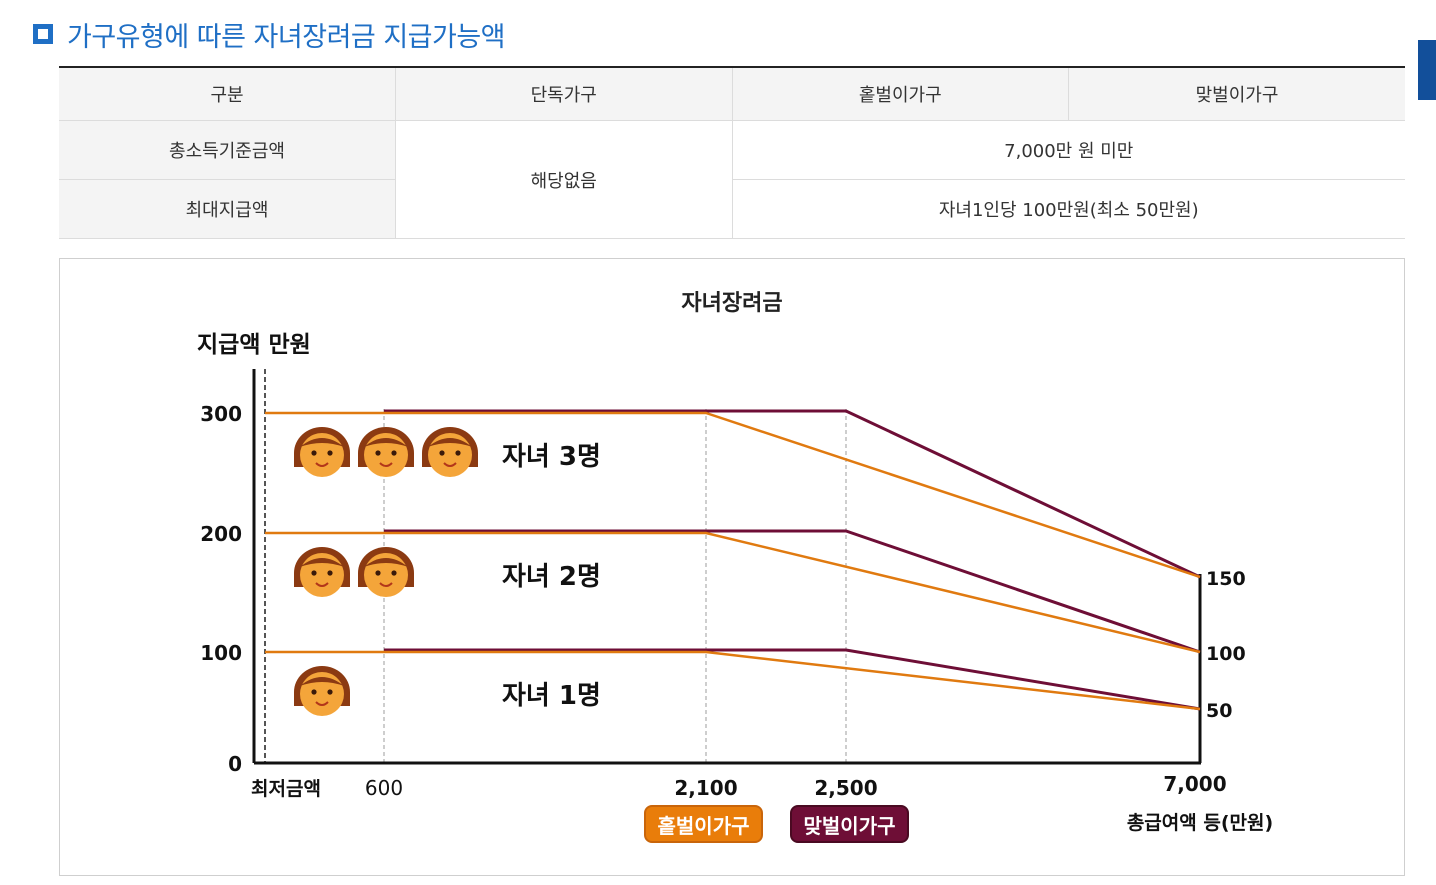 The height and width of the screenshot is (885, 1436). Describe the element at coordinates (564, 93) in the screenshot. I see `table-header-cell: 단독가구` at that location.